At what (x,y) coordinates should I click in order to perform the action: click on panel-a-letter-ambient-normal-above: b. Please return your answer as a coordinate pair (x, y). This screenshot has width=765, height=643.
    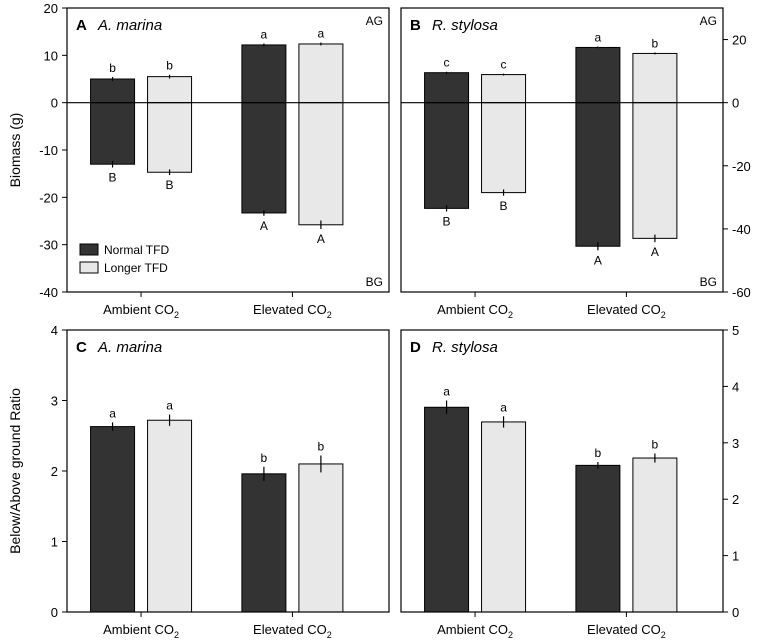
    Looking at the image, I should click on (112, 68).